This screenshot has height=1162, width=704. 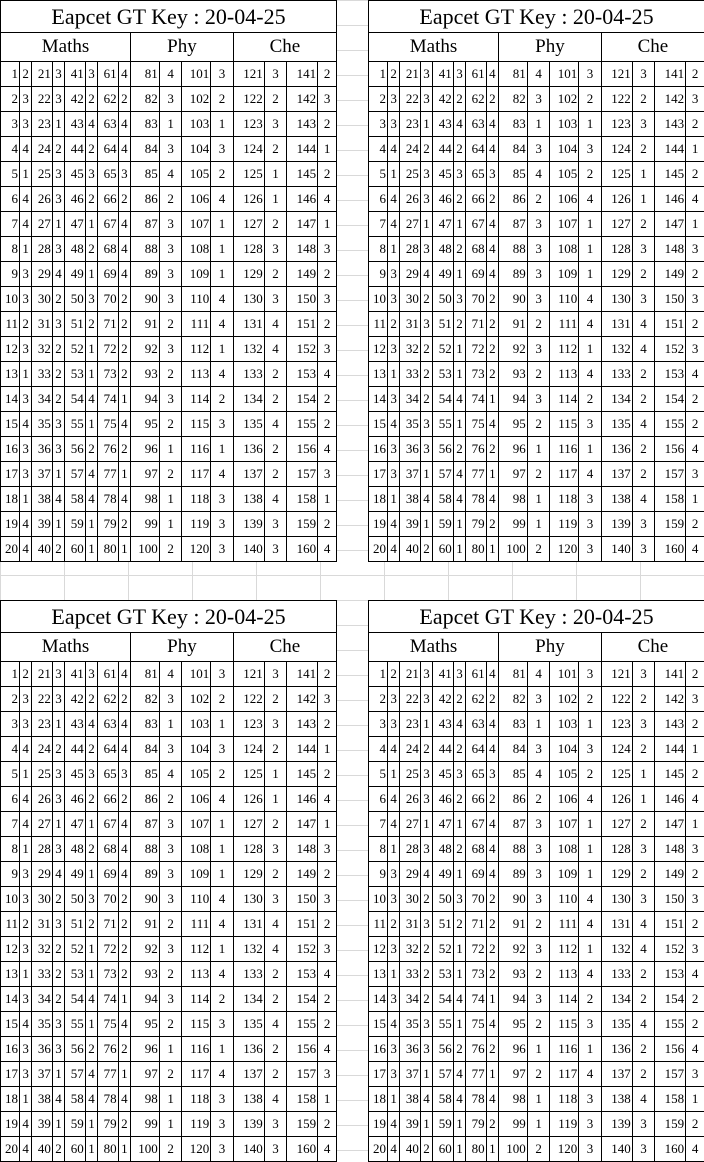 What do you see at coordinates (536, 274) in the screenshot?
I see `table-row: 9 3 29 4 49 1 69 4 89 3 109 1 129 2 149 2` at bounding box center [536, 274].